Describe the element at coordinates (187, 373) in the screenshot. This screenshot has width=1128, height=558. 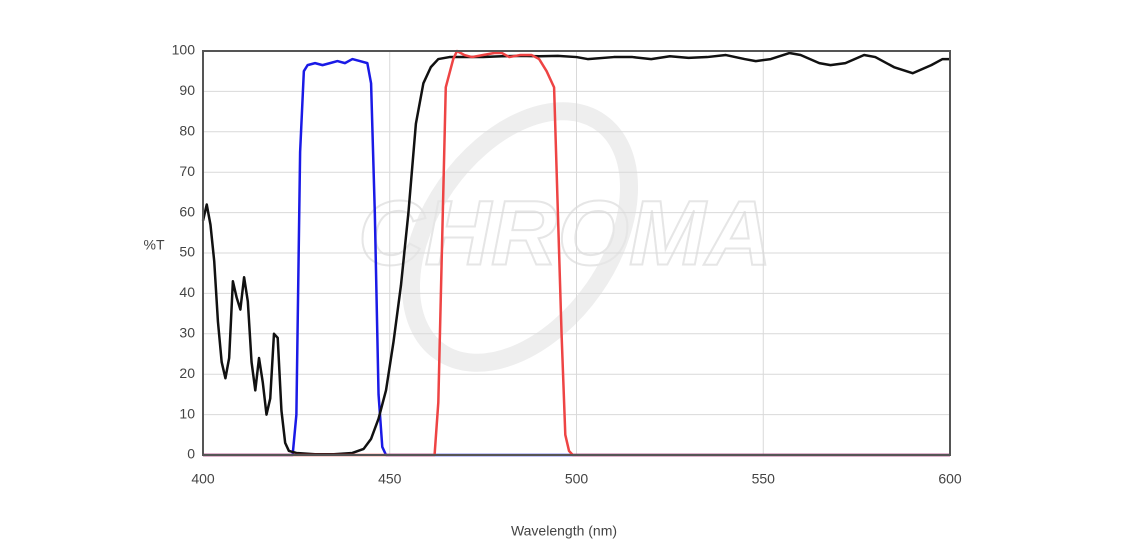
I see `y-tick-label: 20` at that location.